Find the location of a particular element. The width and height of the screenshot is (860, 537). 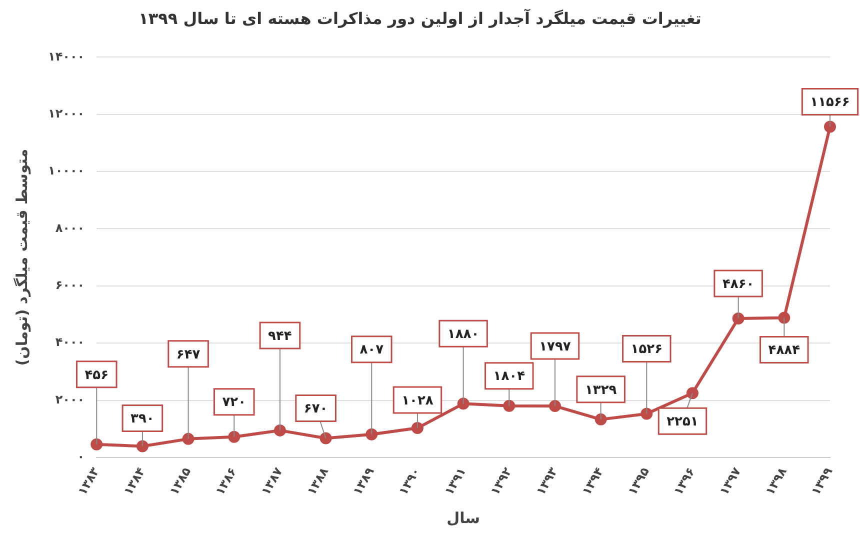

x-tick-label: ۱۳۹۷ is located at coordinates (730, 481).